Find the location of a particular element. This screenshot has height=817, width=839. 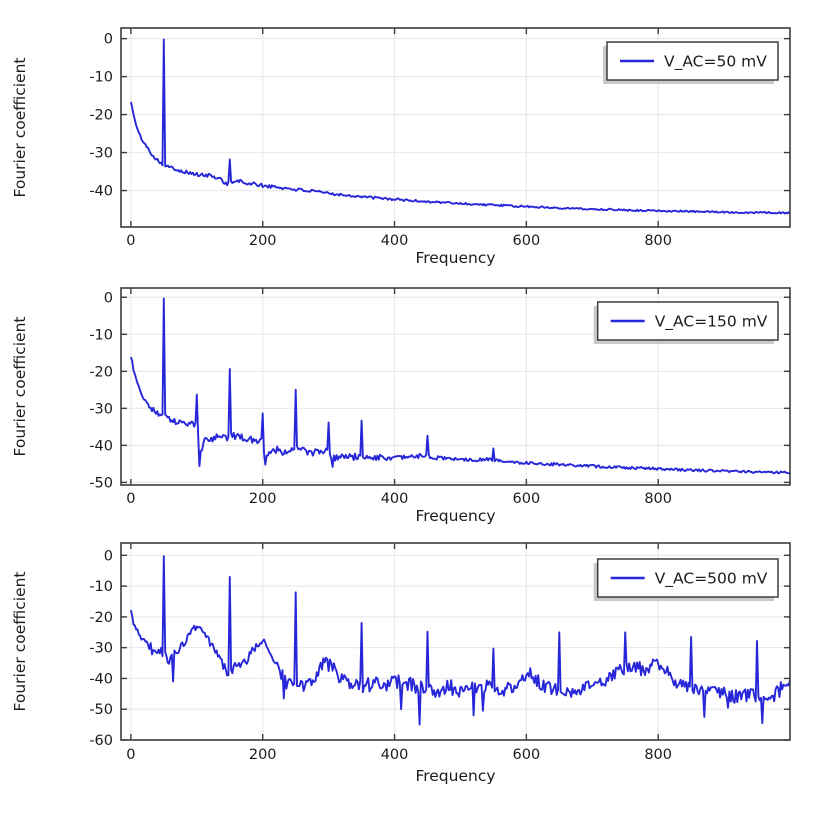

legend-label: V_AC=50 mV is located at coordinates (715, 62).